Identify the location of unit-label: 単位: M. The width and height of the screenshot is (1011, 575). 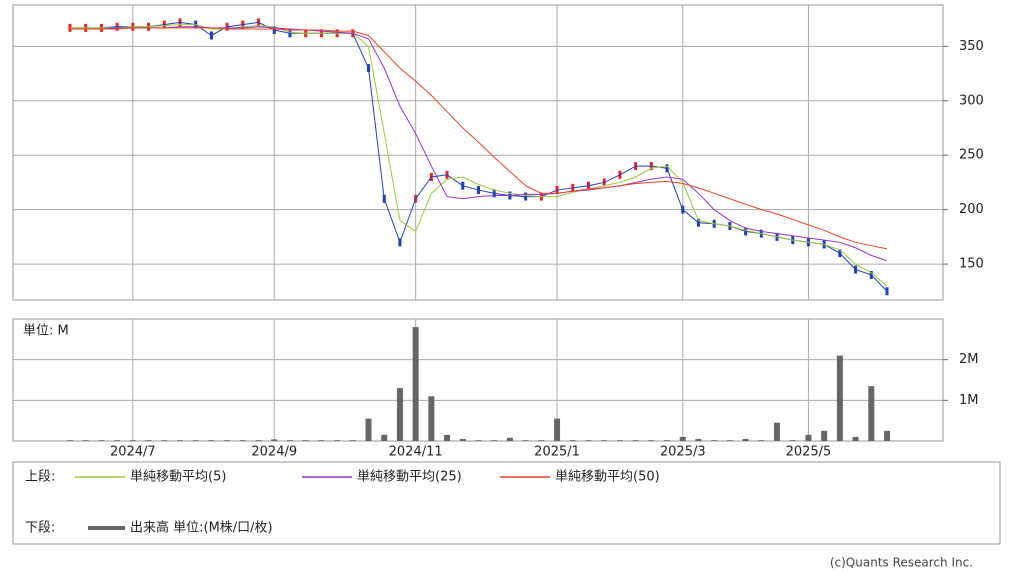
(46, 331).